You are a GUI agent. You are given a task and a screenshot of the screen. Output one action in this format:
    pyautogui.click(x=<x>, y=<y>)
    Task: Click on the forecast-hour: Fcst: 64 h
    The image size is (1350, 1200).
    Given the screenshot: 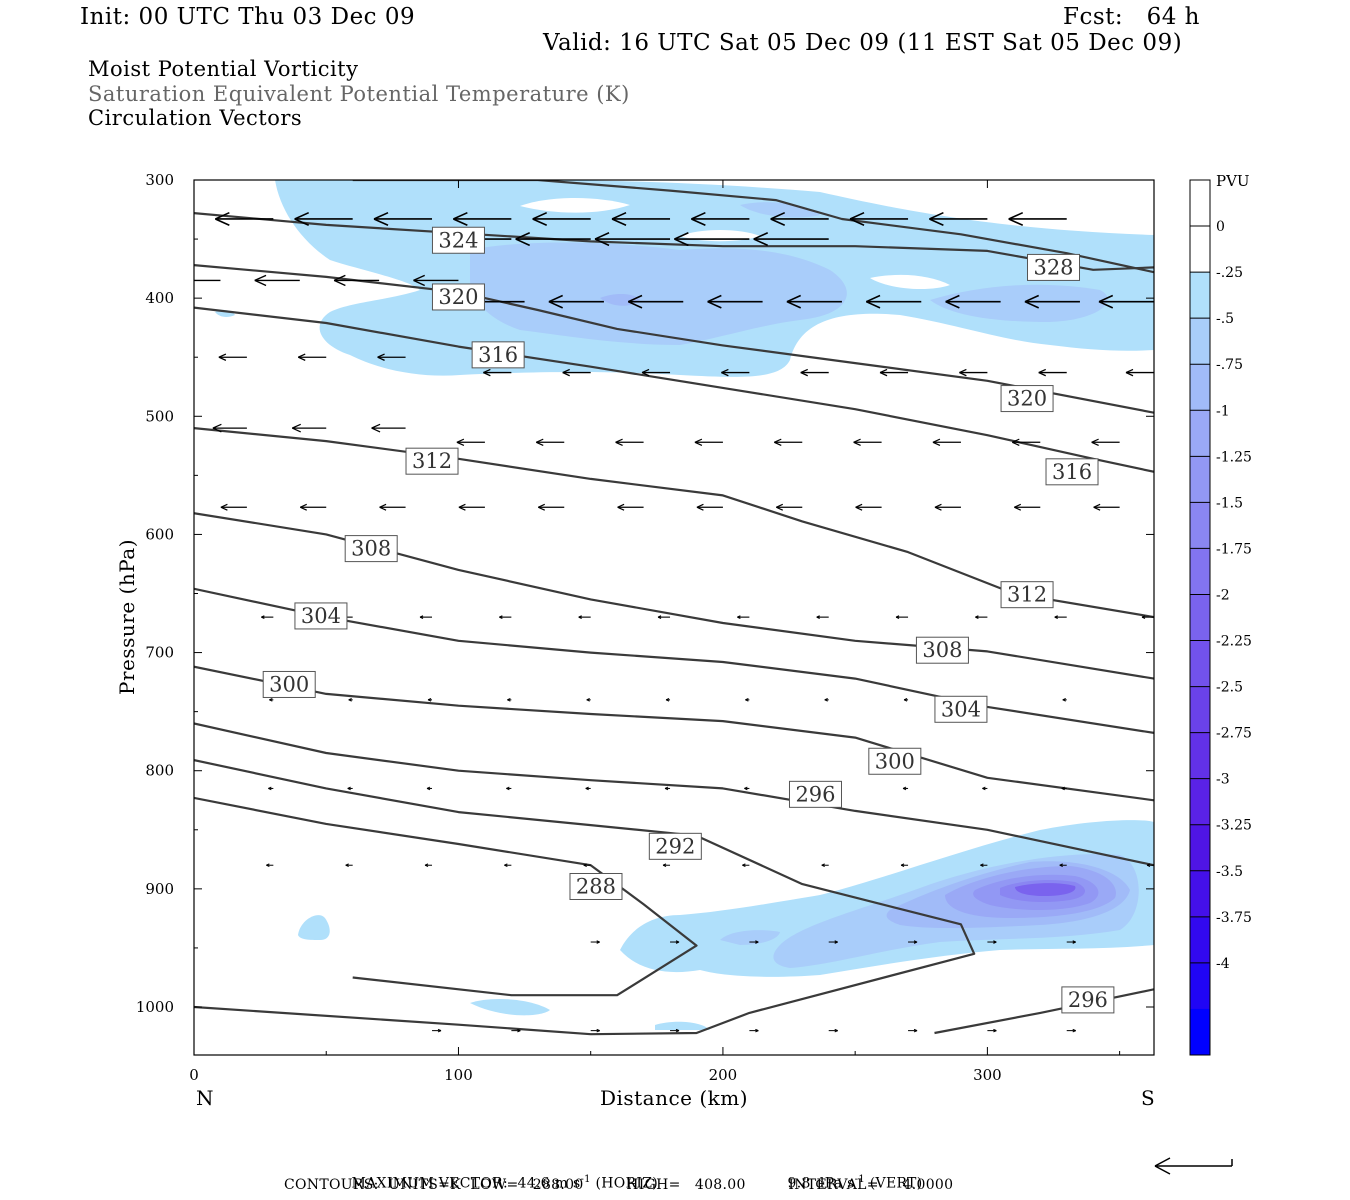 What is the action you would take?
    pyautogui.click(x=1131, y=17)
    